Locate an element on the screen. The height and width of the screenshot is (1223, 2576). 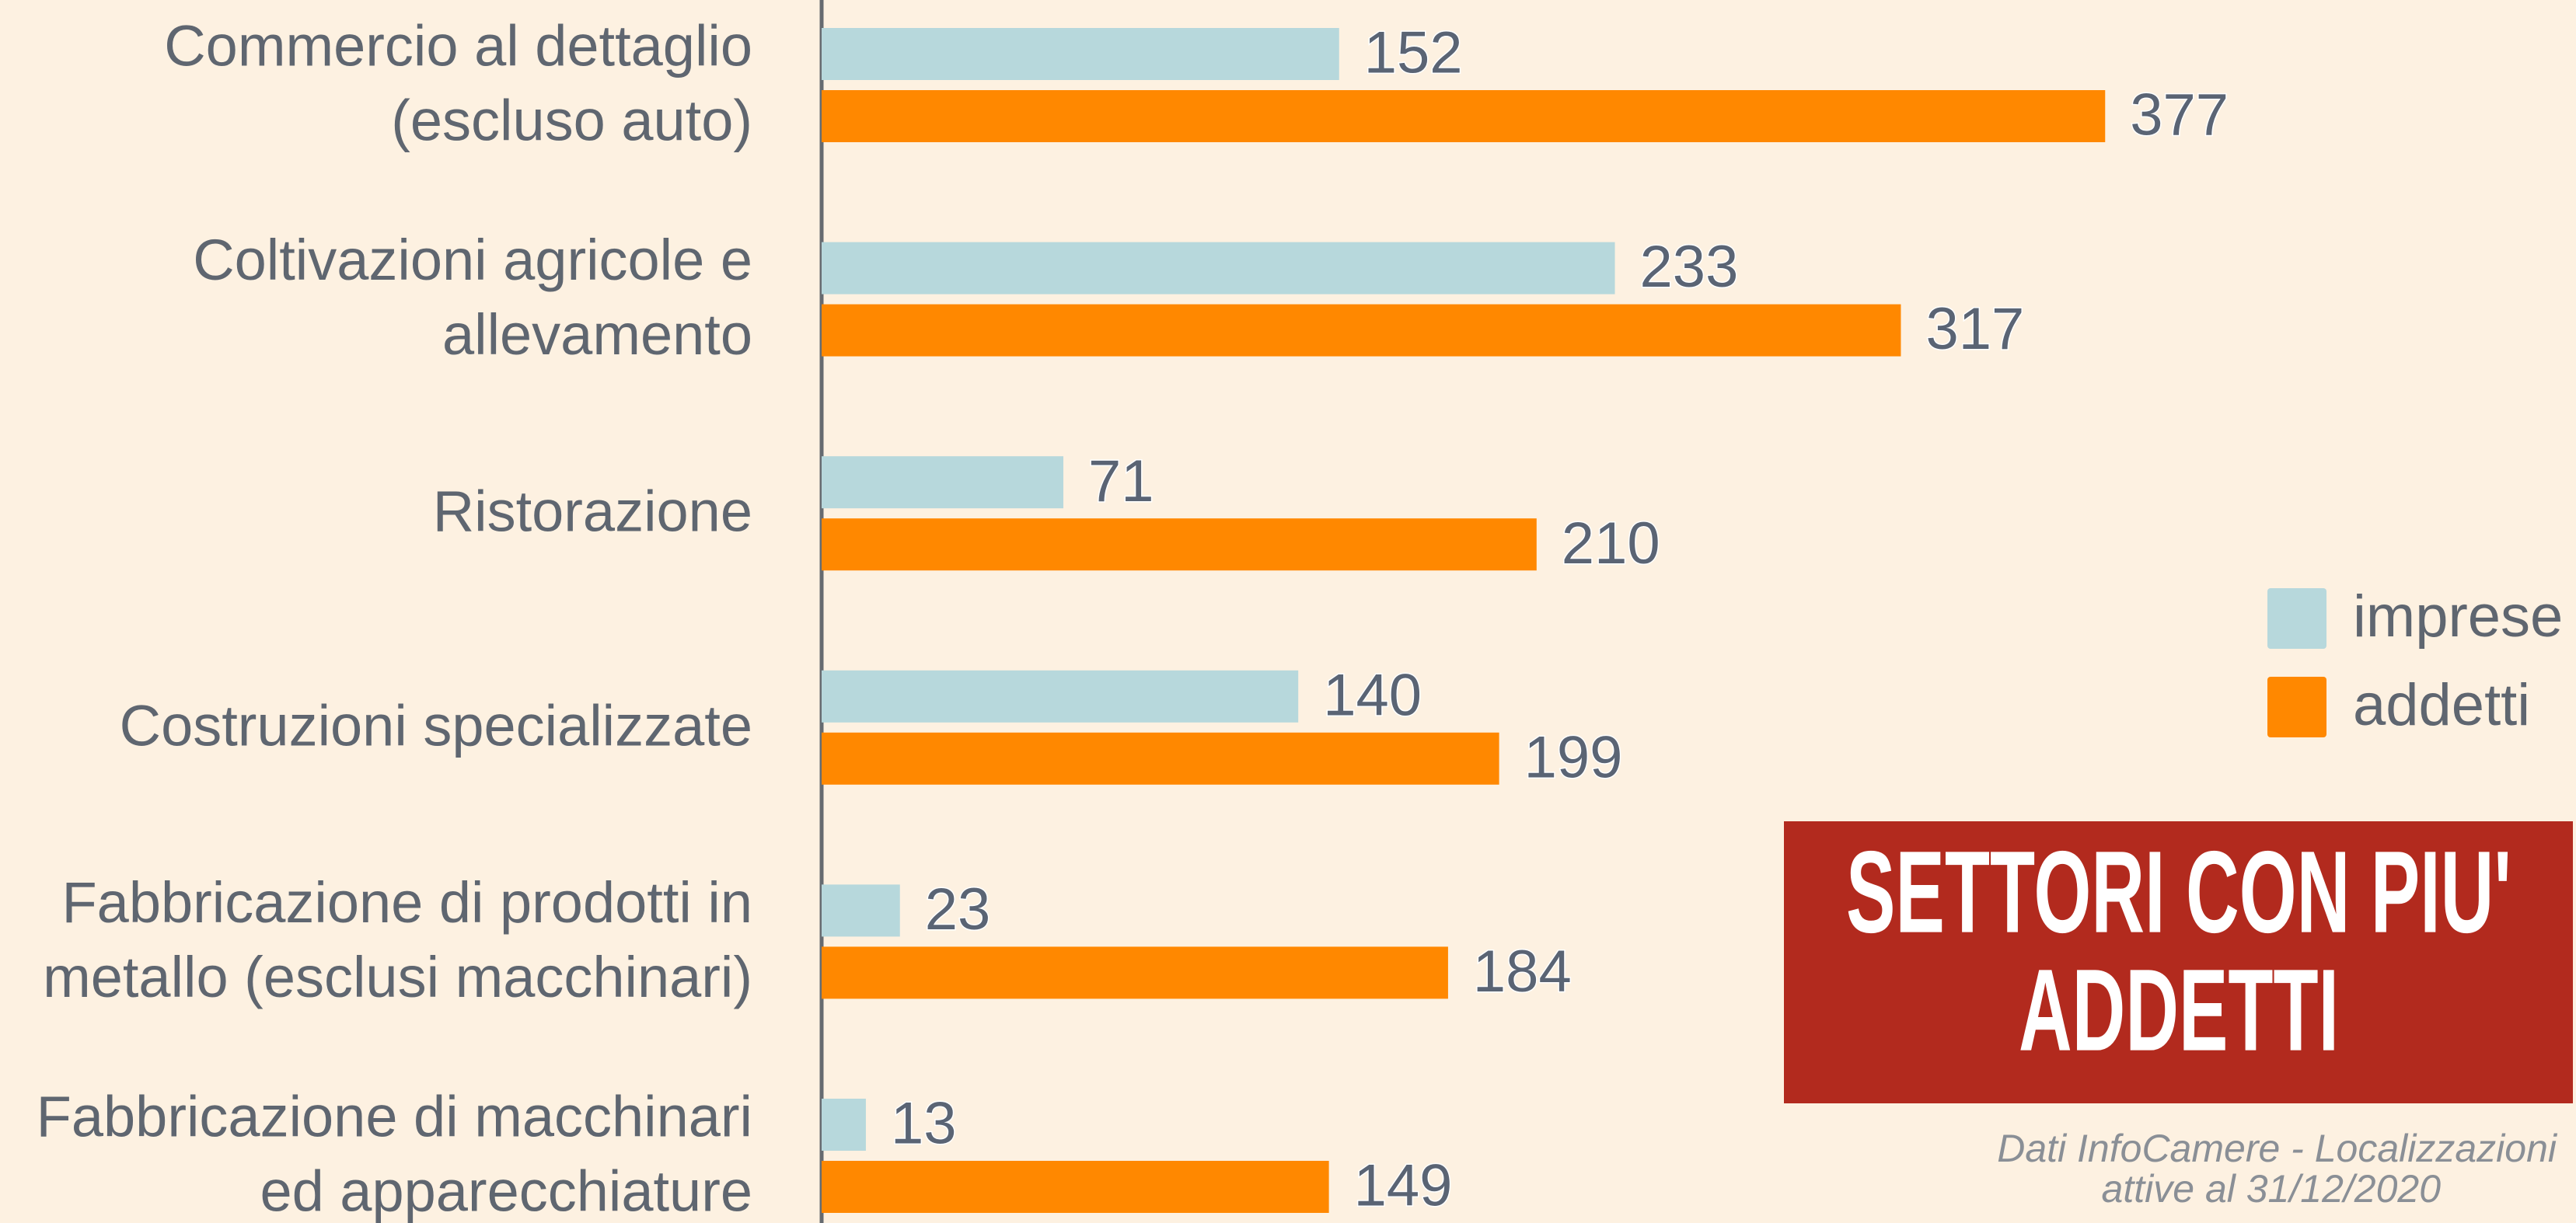
source-note: attive al 31/12/2020 is located at coordinates (2272, 1189).